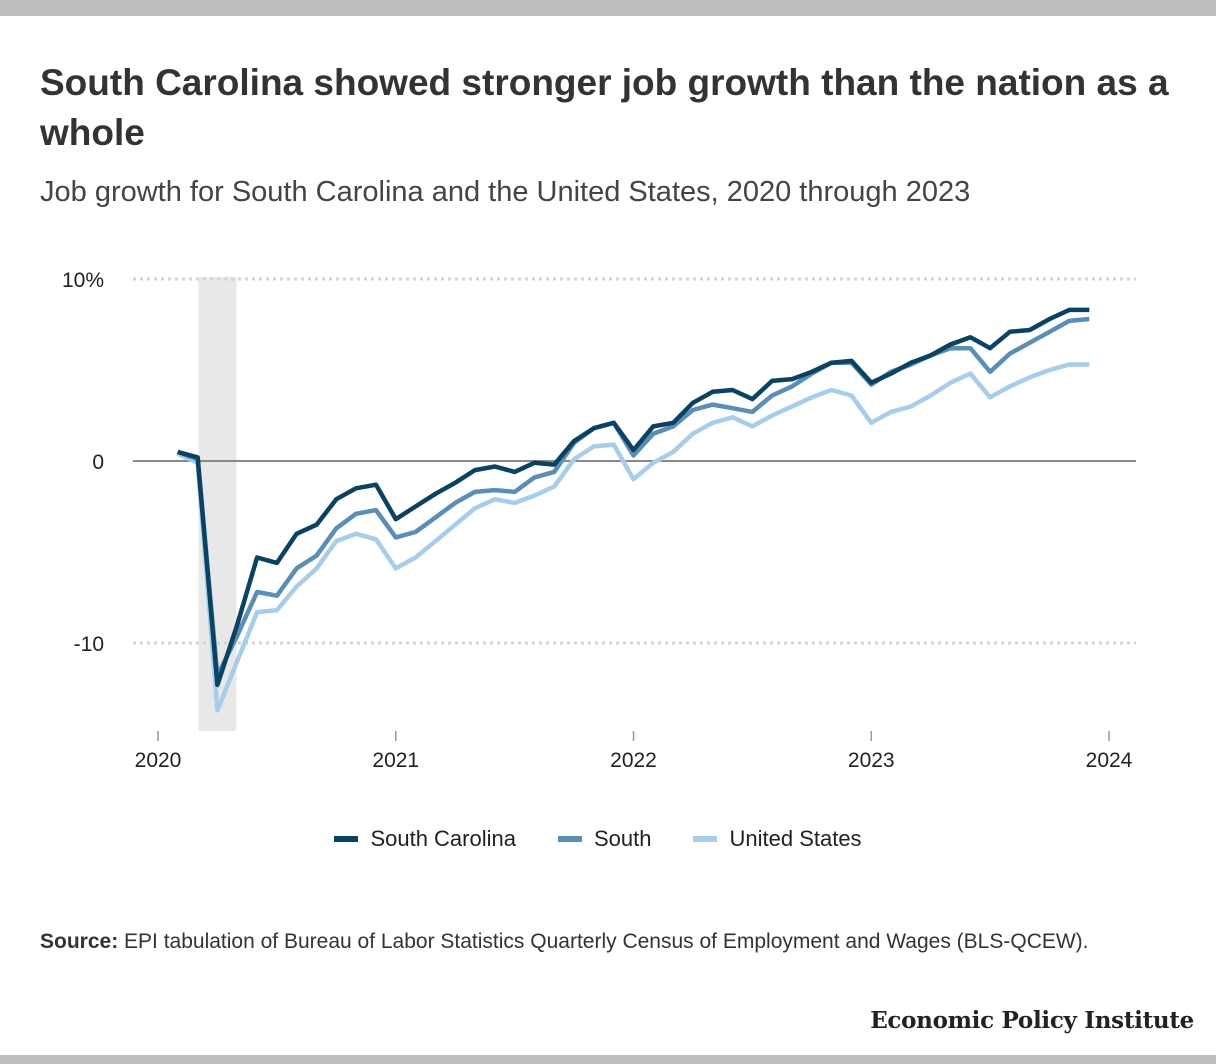  Describe the element at coordinates (89, 644) in the screenshot. I see `y-tick-label: -10` at that location.